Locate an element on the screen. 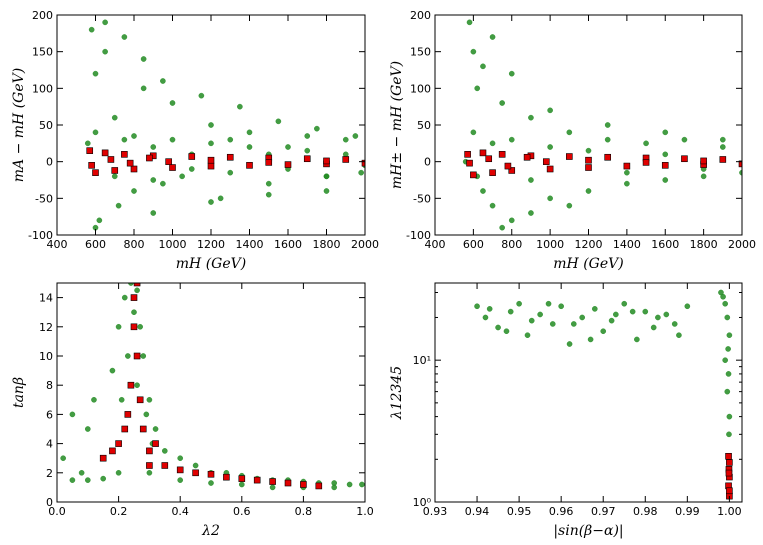 This screenshot has width=763, height=545. x-tick-label: 0.99 is located at coordinates (687, 511).